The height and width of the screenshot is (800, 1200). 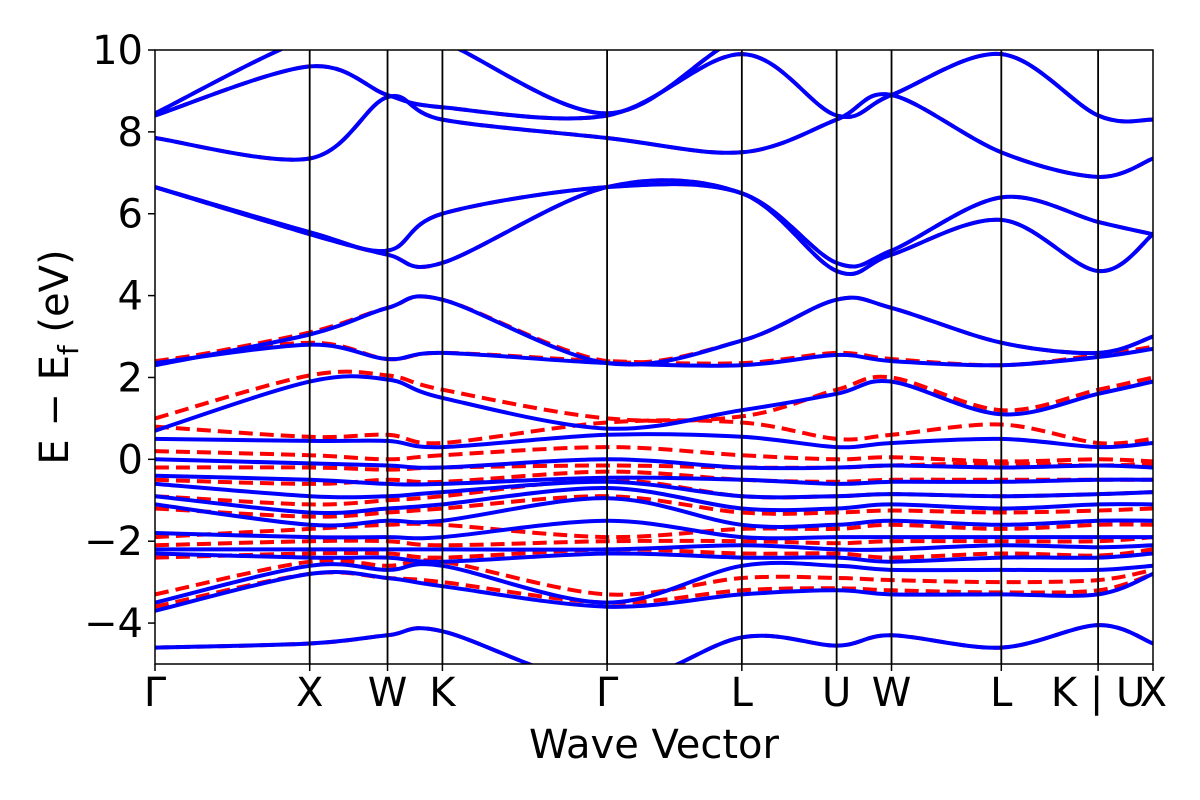 What do you see at coordinates (1098, 693) in the screenshot?
I see `x-tick-label: K | U` at bounding box center [1098, 693].